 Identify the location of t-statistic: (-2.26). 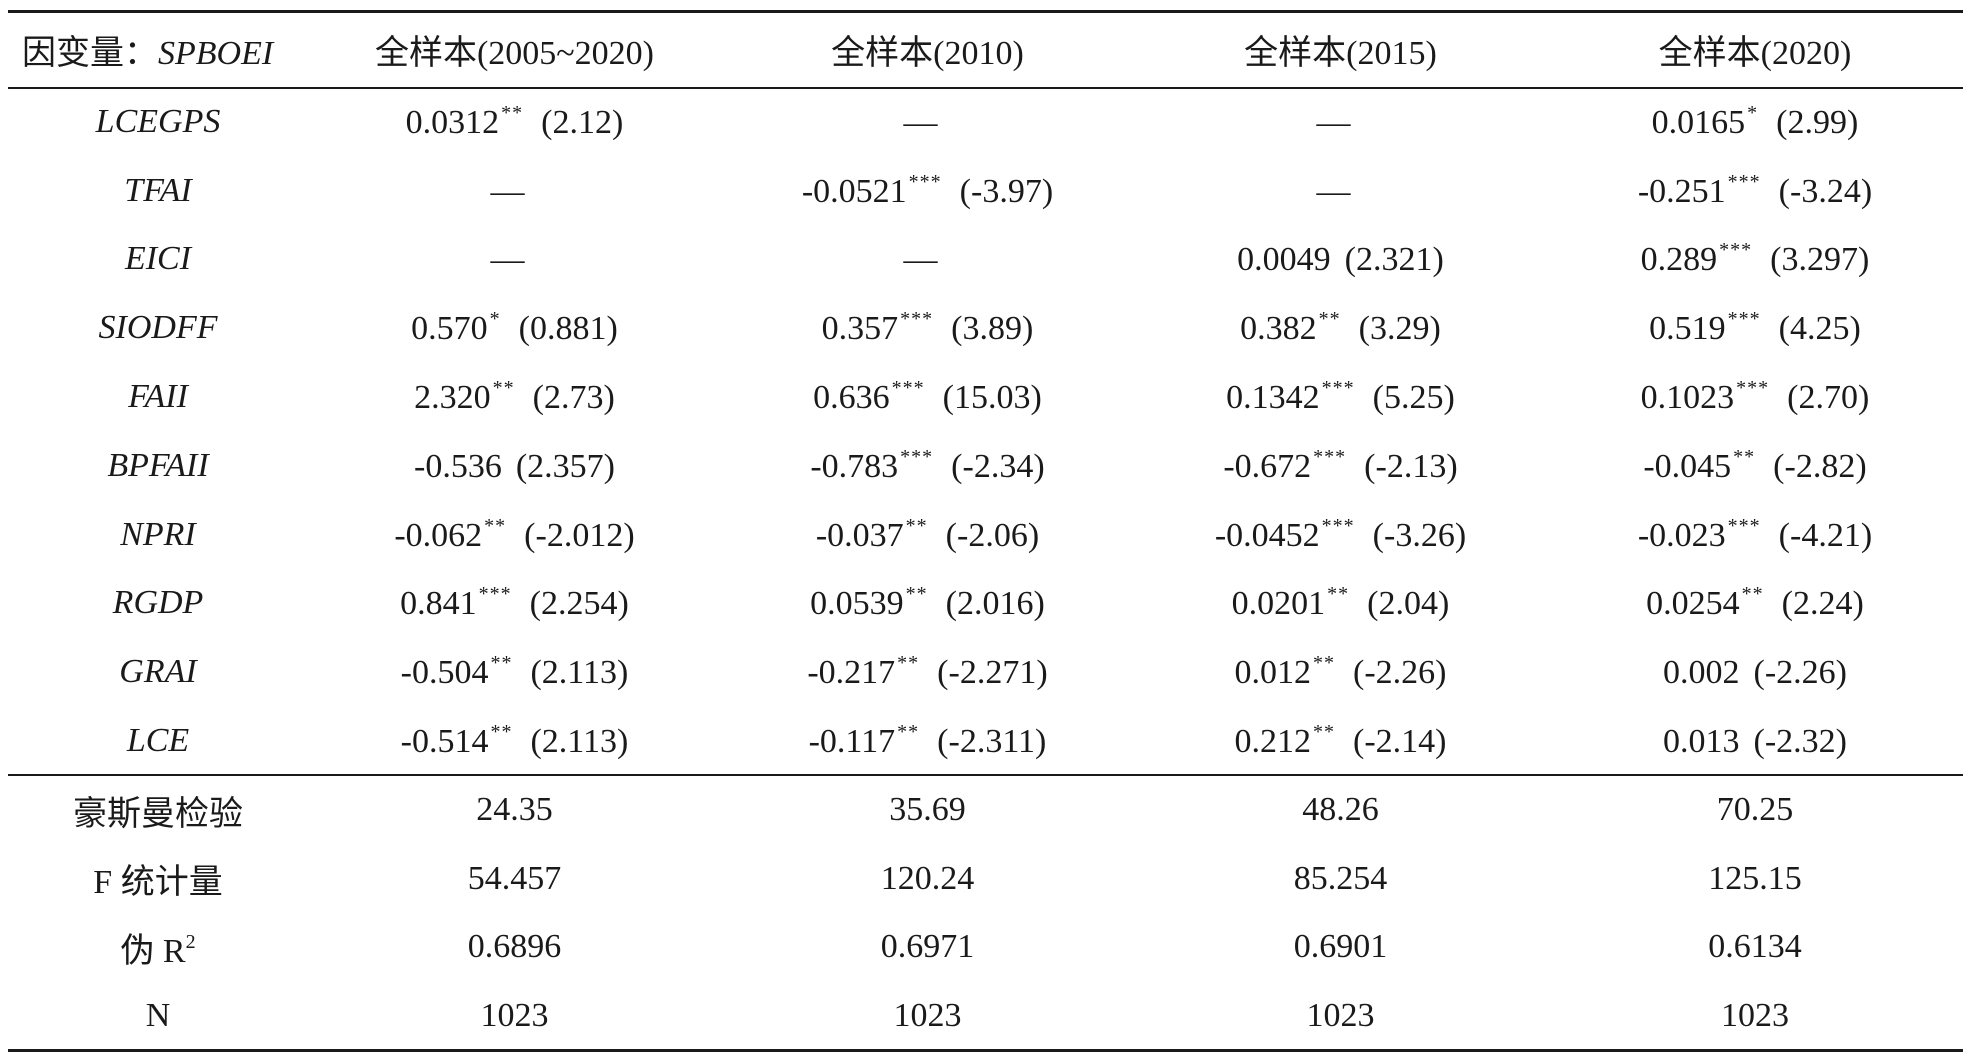
(1400, 673).